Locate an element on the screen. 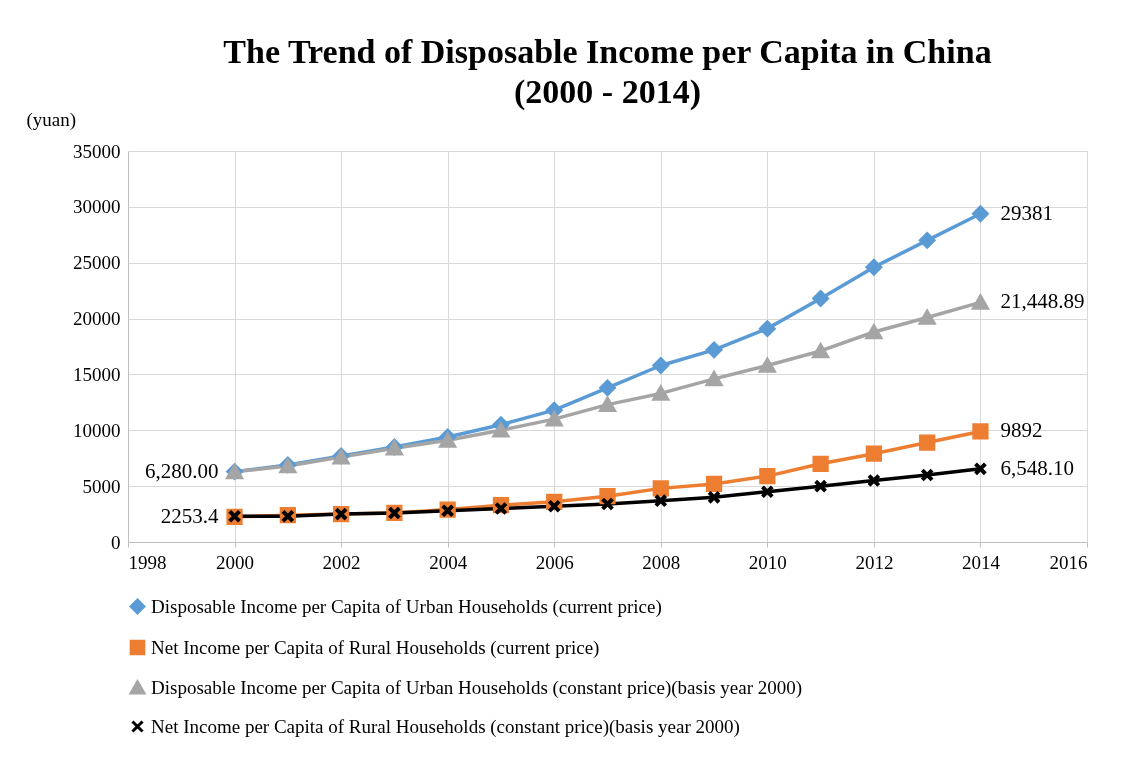  chart-title: The Trend of Disposable Income per Capita in China (2000 - 2014) is located at coordinates (607, 72).